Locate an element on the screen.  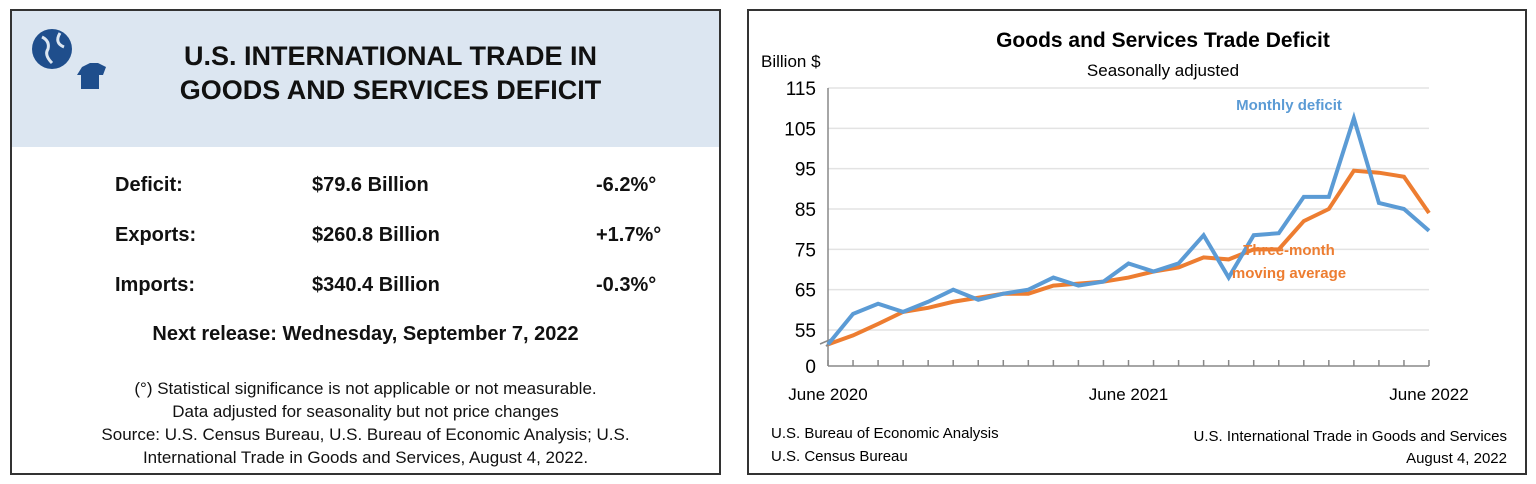
x-tick-label: June 2020 is located at coordinates (827, 394).